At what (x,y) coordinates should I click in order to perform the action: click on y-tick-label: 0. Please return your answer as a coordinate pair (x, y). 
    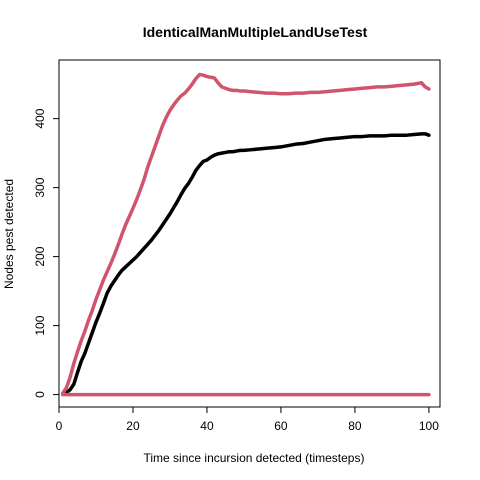
    Looking at the image, I should click on (40, 394).